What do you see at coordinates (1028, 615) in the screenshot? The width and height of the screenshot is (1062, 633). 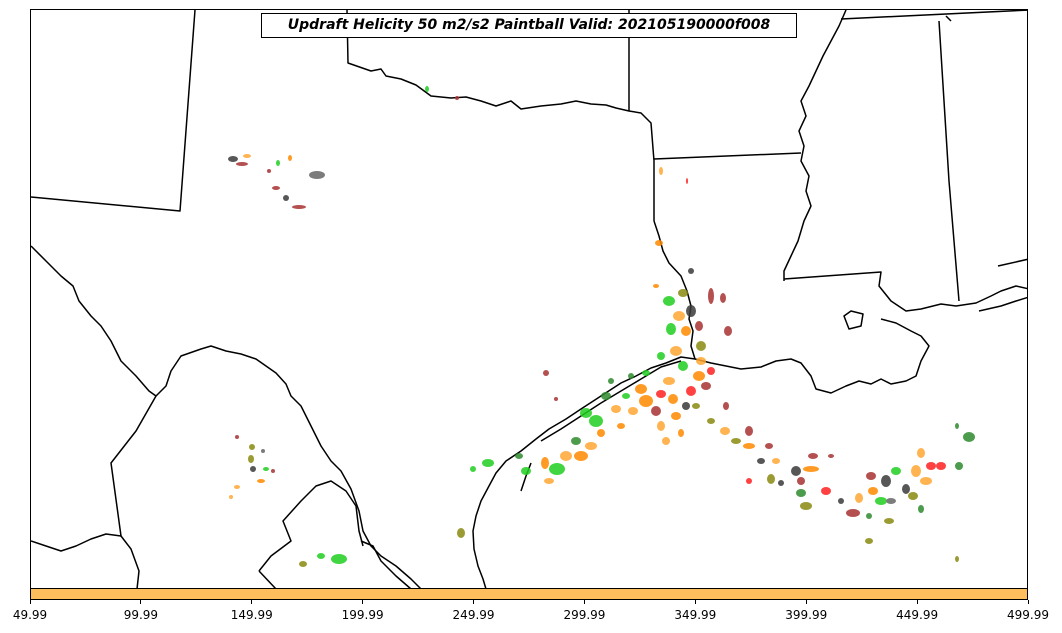 I see `colorbar-tick-label: 499.99` at bounding box center [1028, 615].